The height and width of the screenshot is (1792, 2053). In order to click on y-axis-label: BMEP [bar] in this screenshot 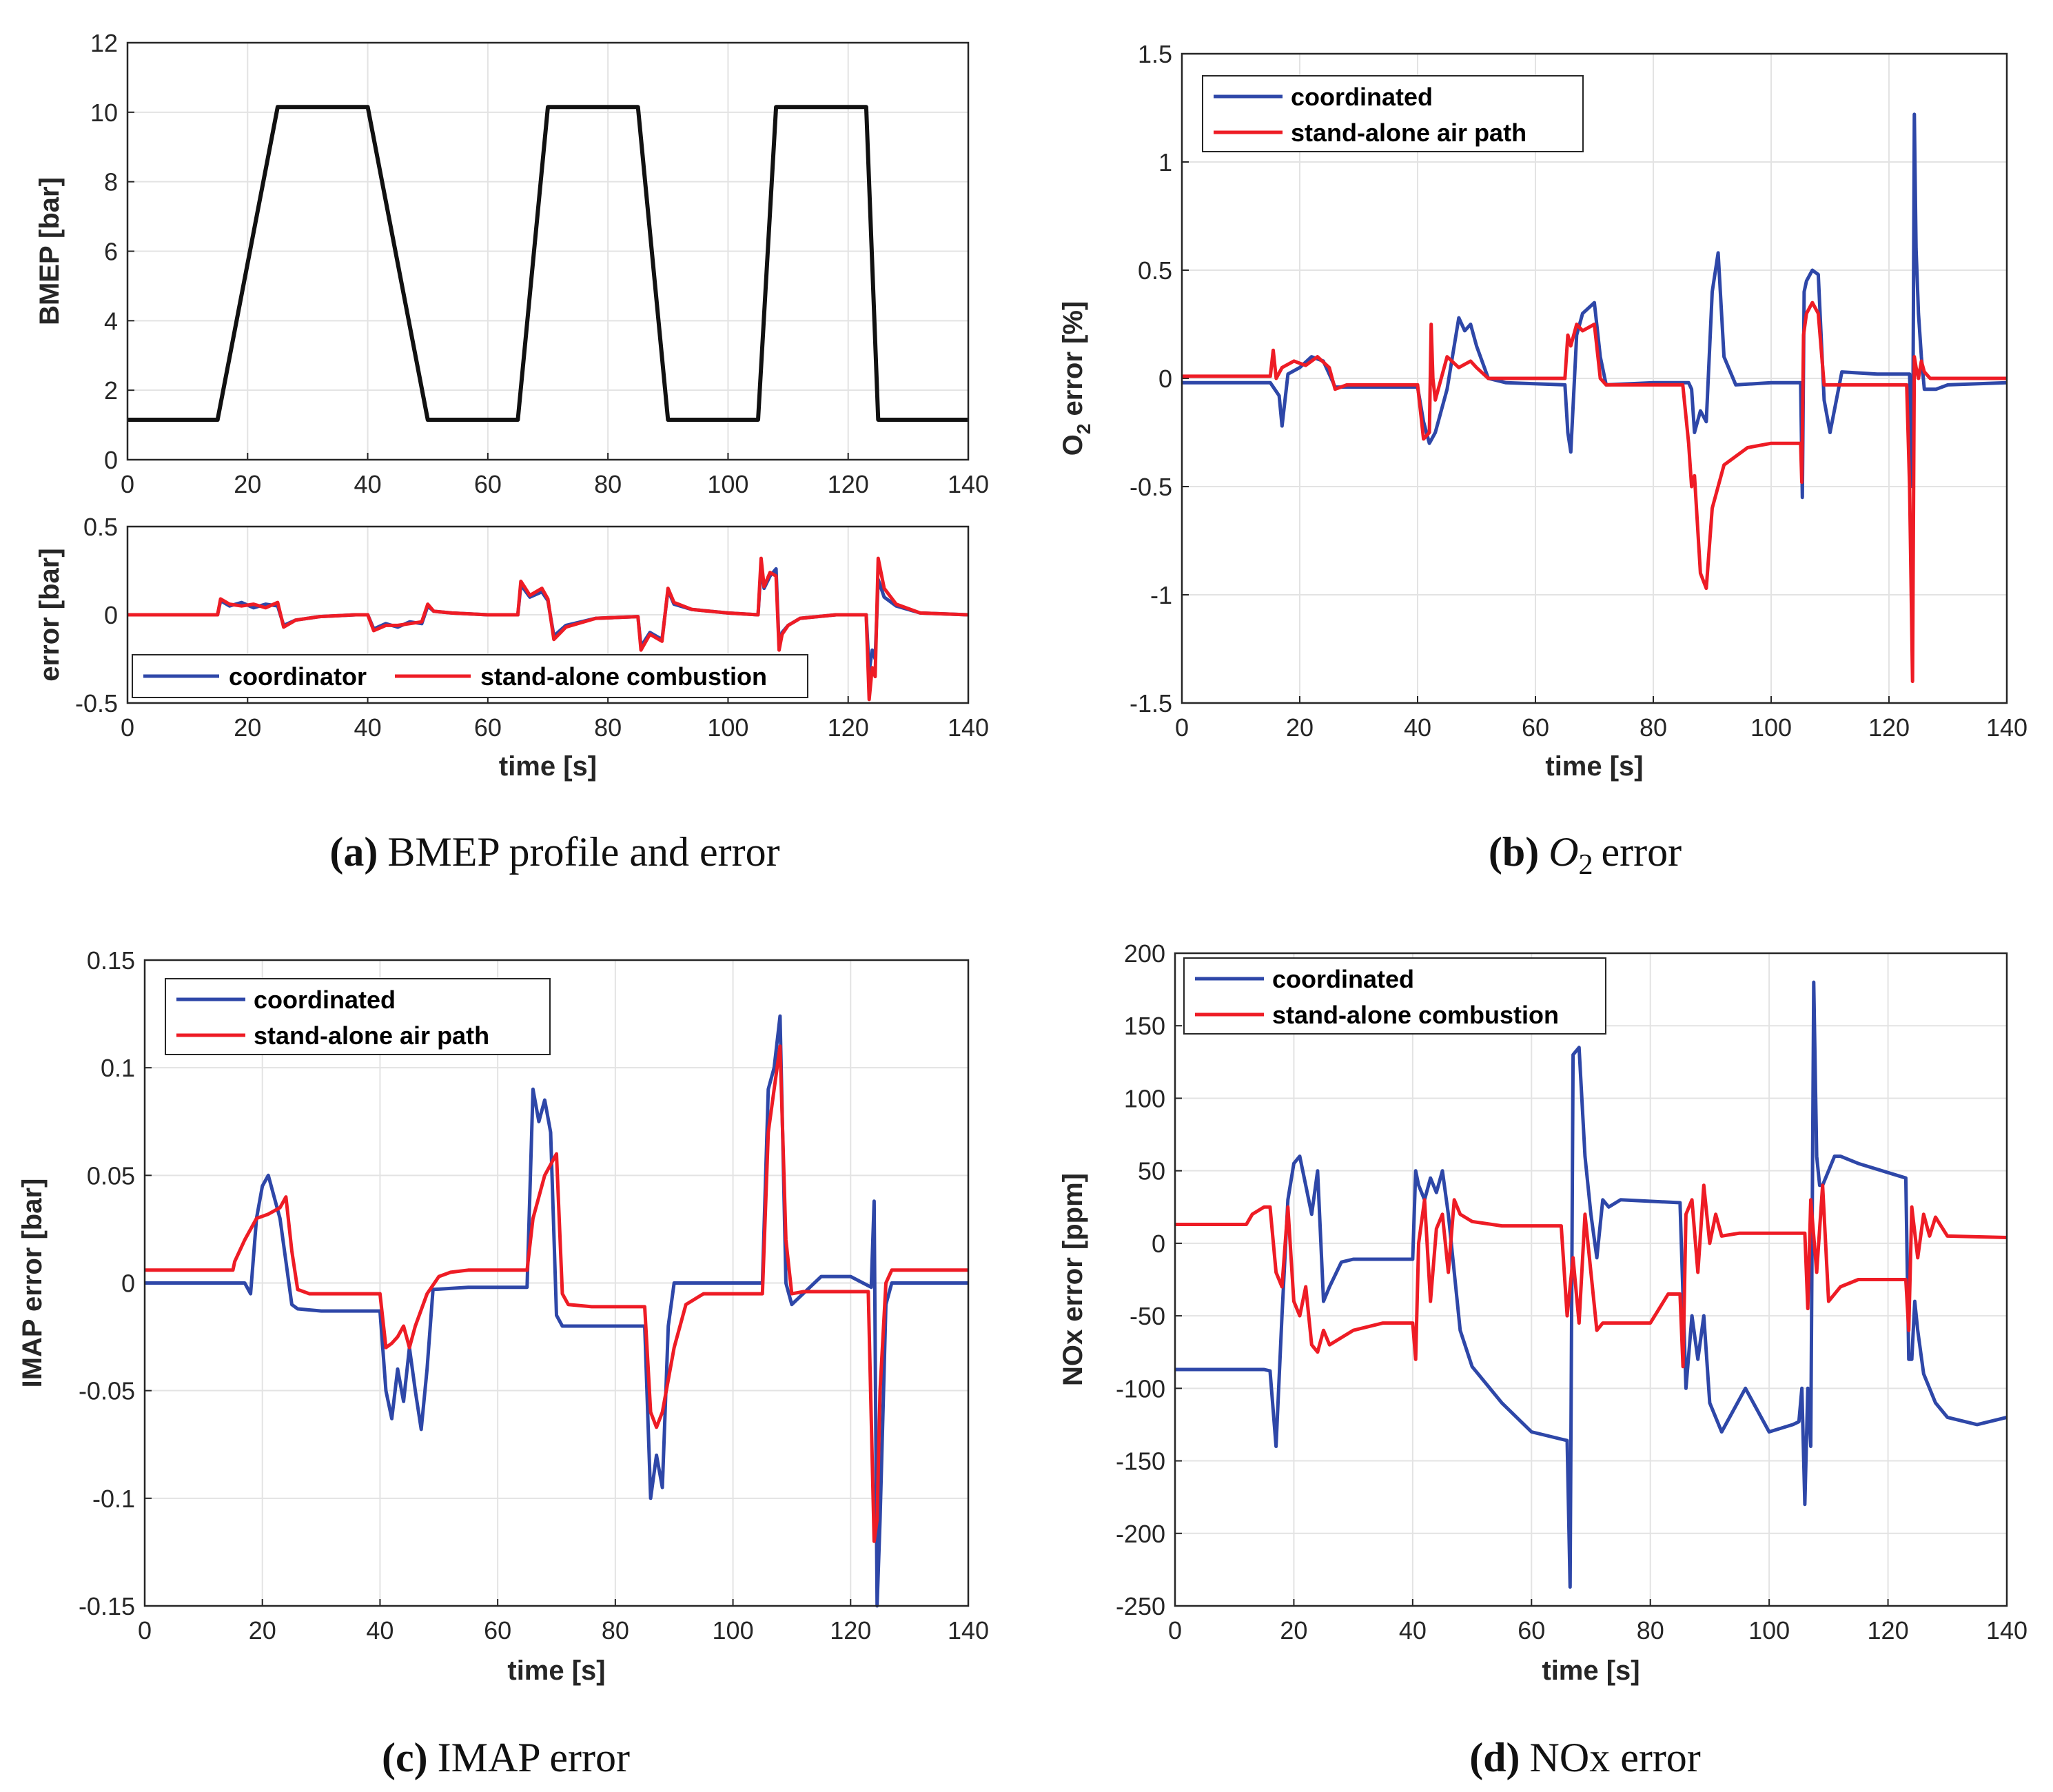, I will do `click(49, 251)`.